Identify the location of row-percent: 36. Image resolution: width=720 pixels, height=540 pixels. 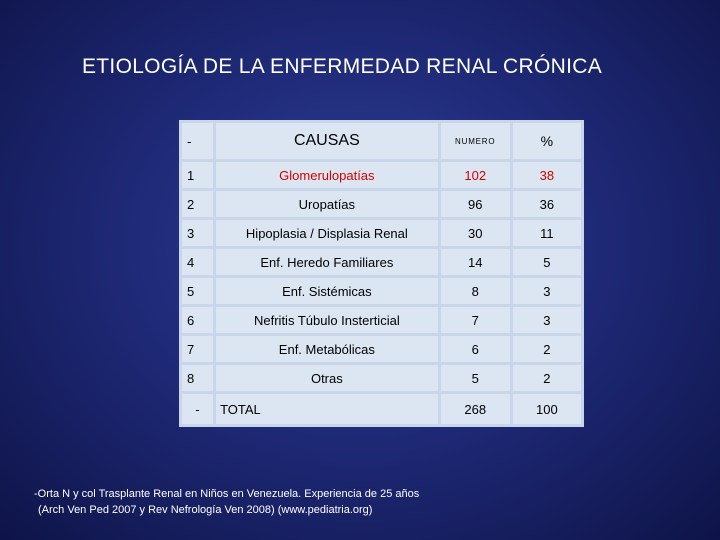
(546, 204).